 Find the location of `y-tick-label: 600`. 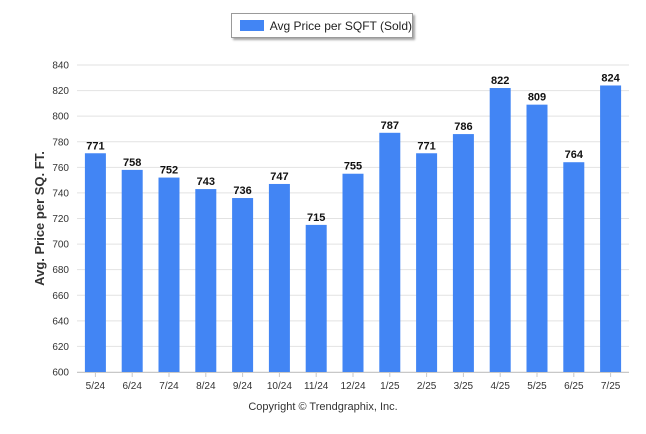

y-tick-label: 600 is located at coordinates (60, 373).